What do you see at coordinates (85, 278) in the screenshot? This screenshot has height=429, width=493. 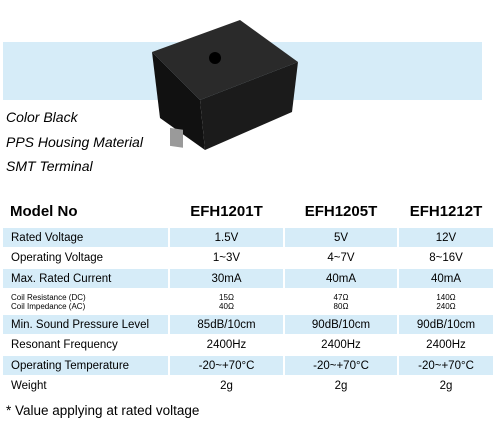 I see `spec-label: Max. Rated Current` at bounding box center [85, 278].